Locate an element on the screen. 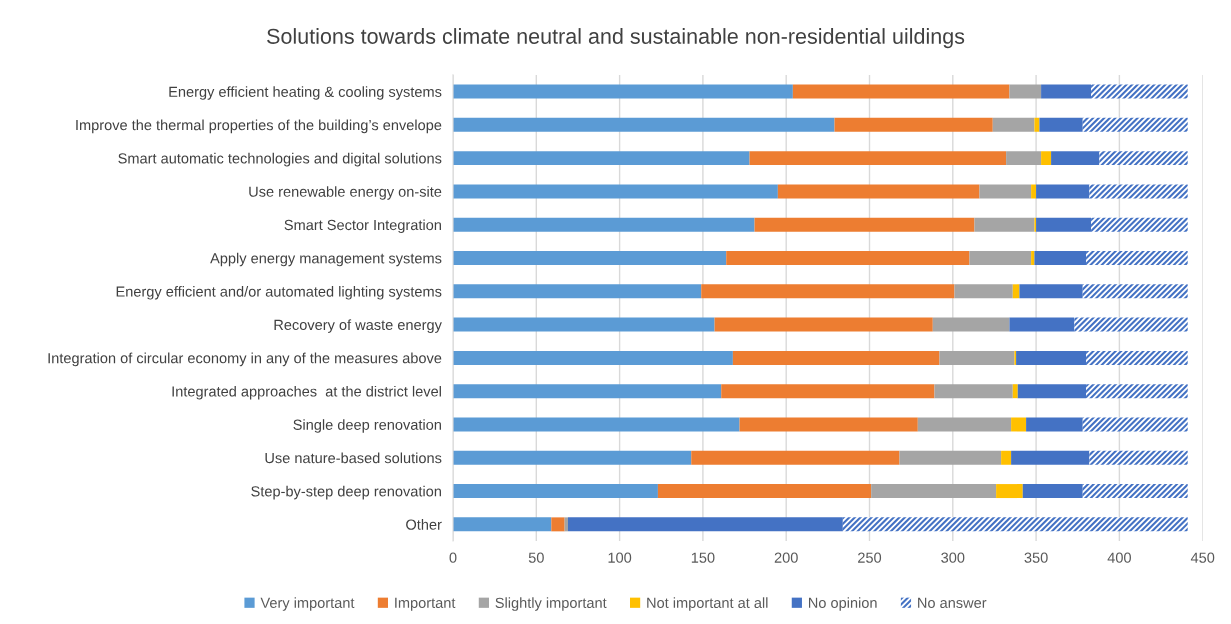 The image size is (1231, 624). y-tick-label: Improve the thermal properties of the building’s envelope is located at coordinates (259, 126).